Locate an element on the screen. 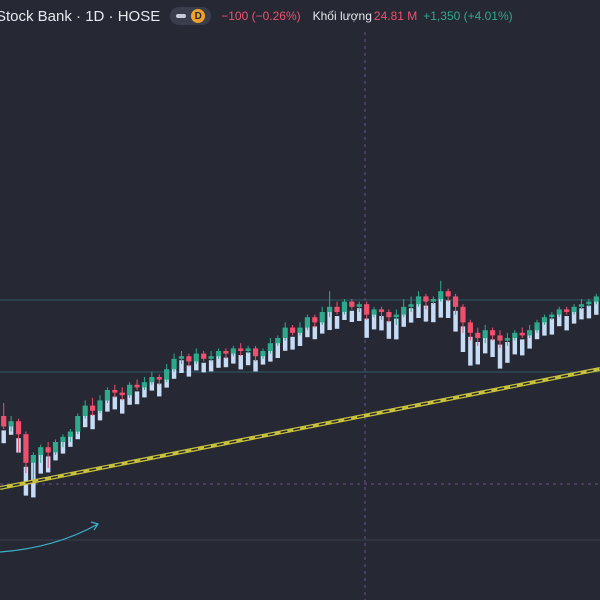 Image resolution: width=600 pixels, height=600 pixels. volume-label: Khối lượng is located at coordinates (342, 16).